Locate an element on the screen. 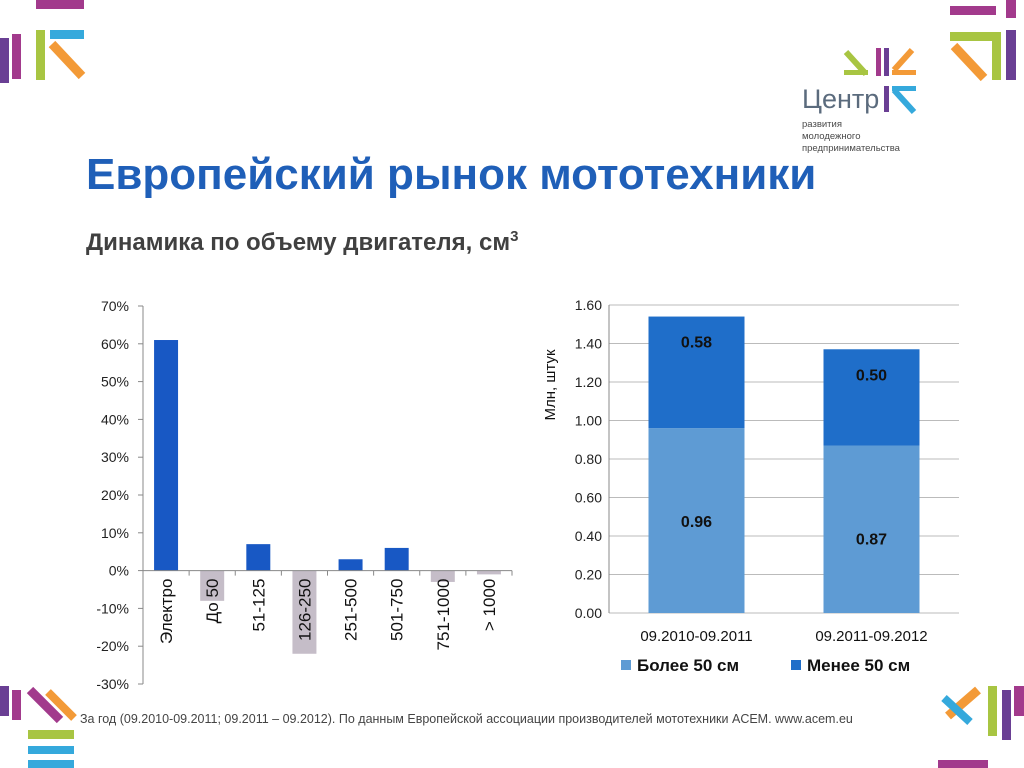 This screenshot has height=768, width=1024. y-tick-label: 30% is located at coordinates (115, 457).